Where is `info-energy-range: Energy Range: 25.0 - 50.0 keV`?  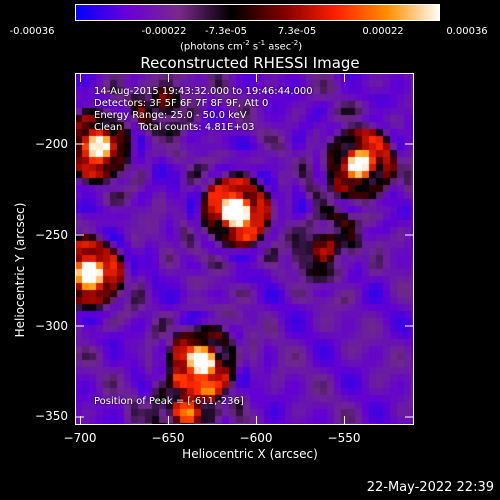
info-energy-range: Energy Range: 25.0 - 50.0 keV is located at coordinates (170, 115).